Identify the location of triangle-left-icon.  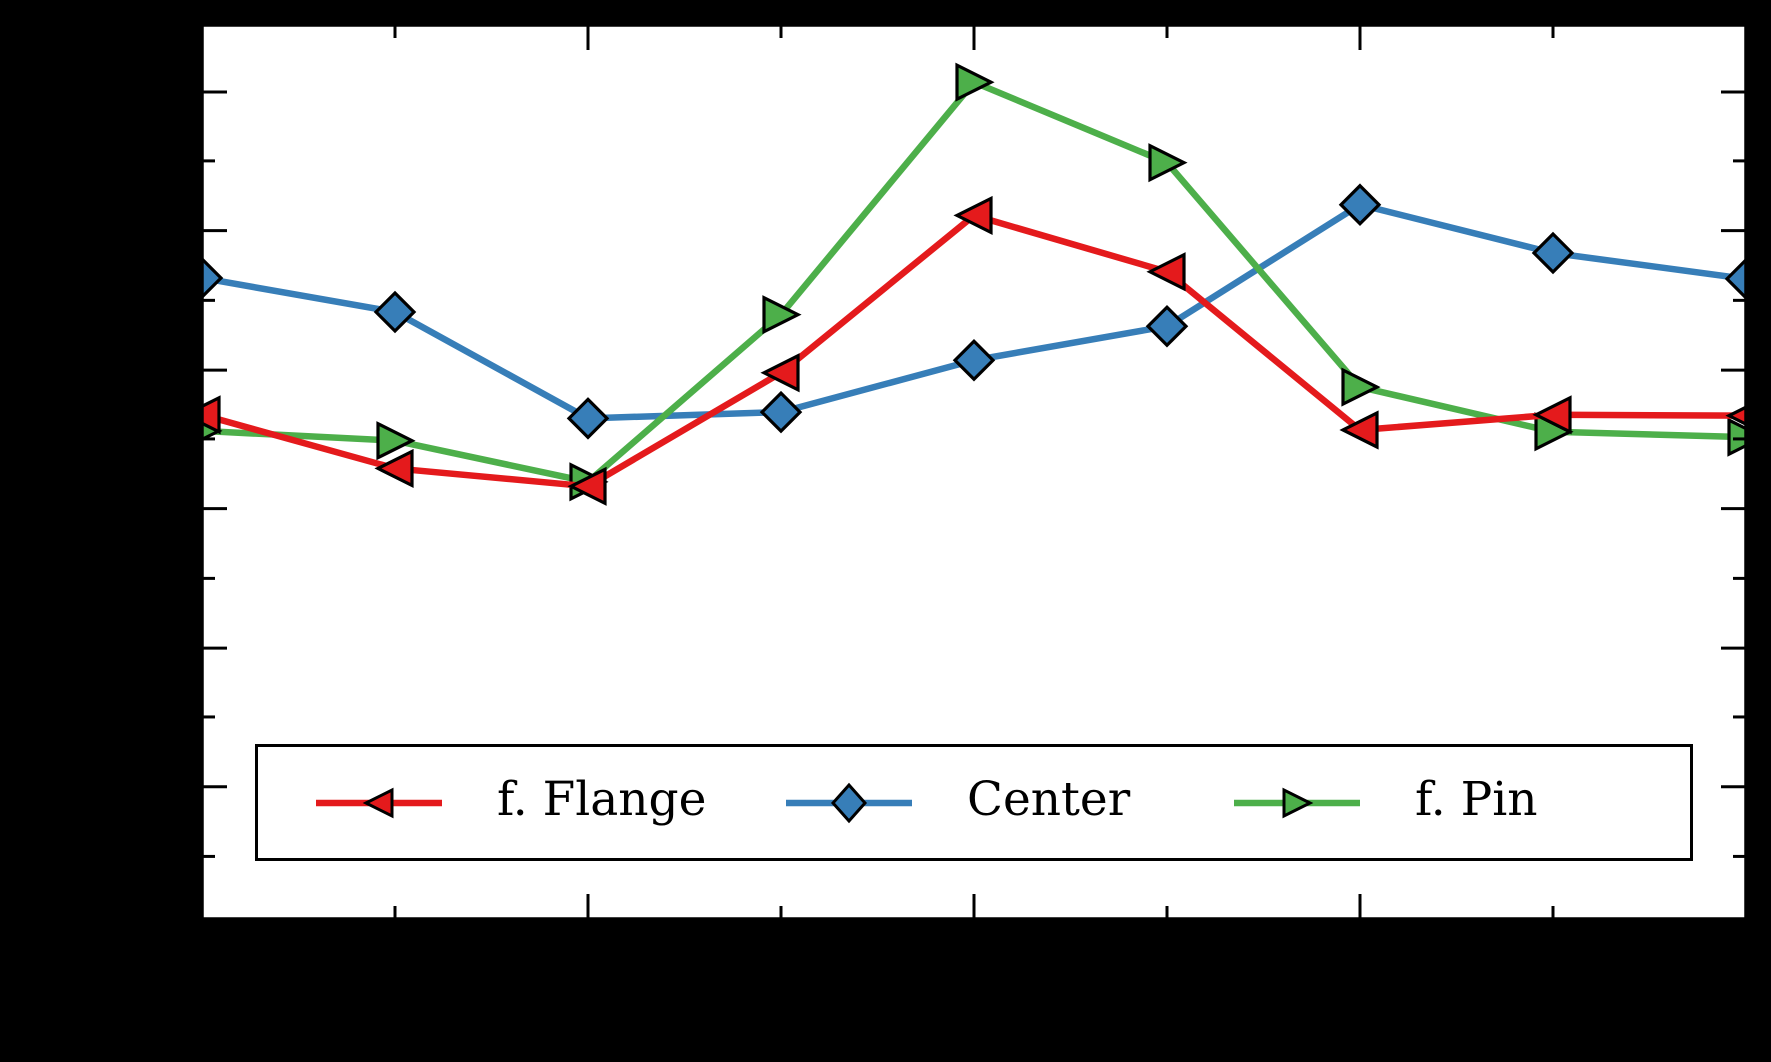
(379, 802).